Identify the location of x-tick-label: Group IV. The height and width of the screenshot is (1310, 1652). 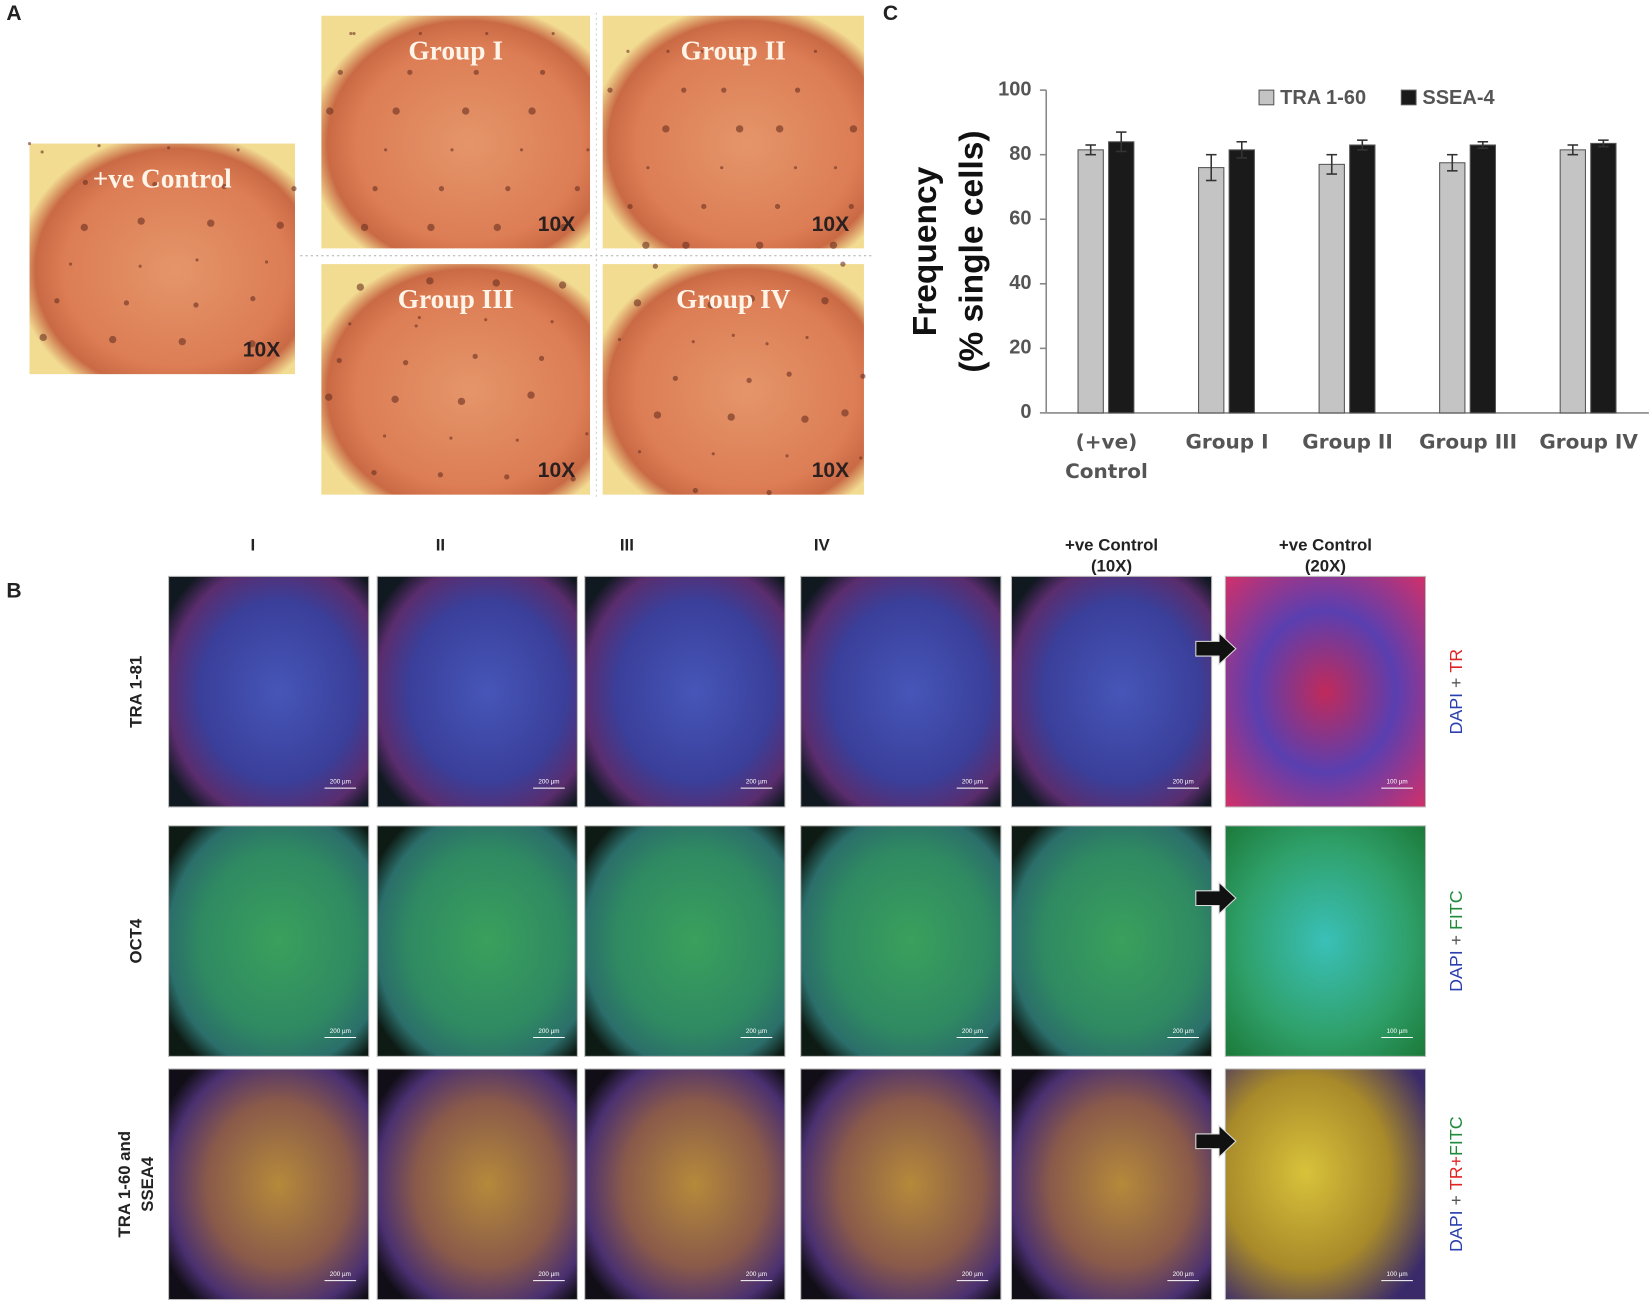
(1588, 442).